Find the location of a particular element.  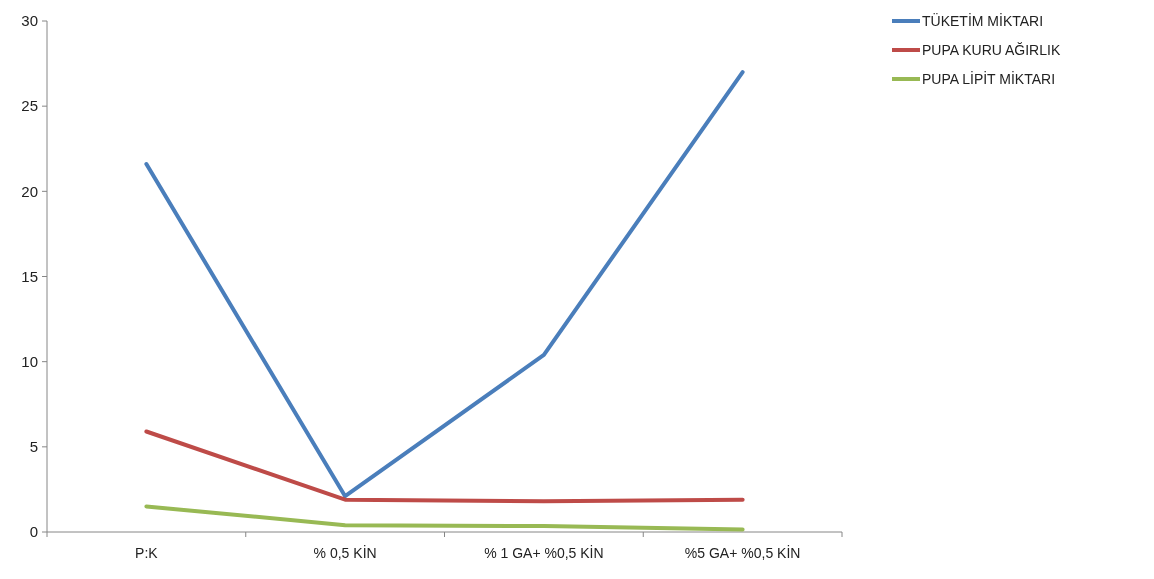

legend-label: TÜKETİM MİKTARI is located at coordinates (983, 20).